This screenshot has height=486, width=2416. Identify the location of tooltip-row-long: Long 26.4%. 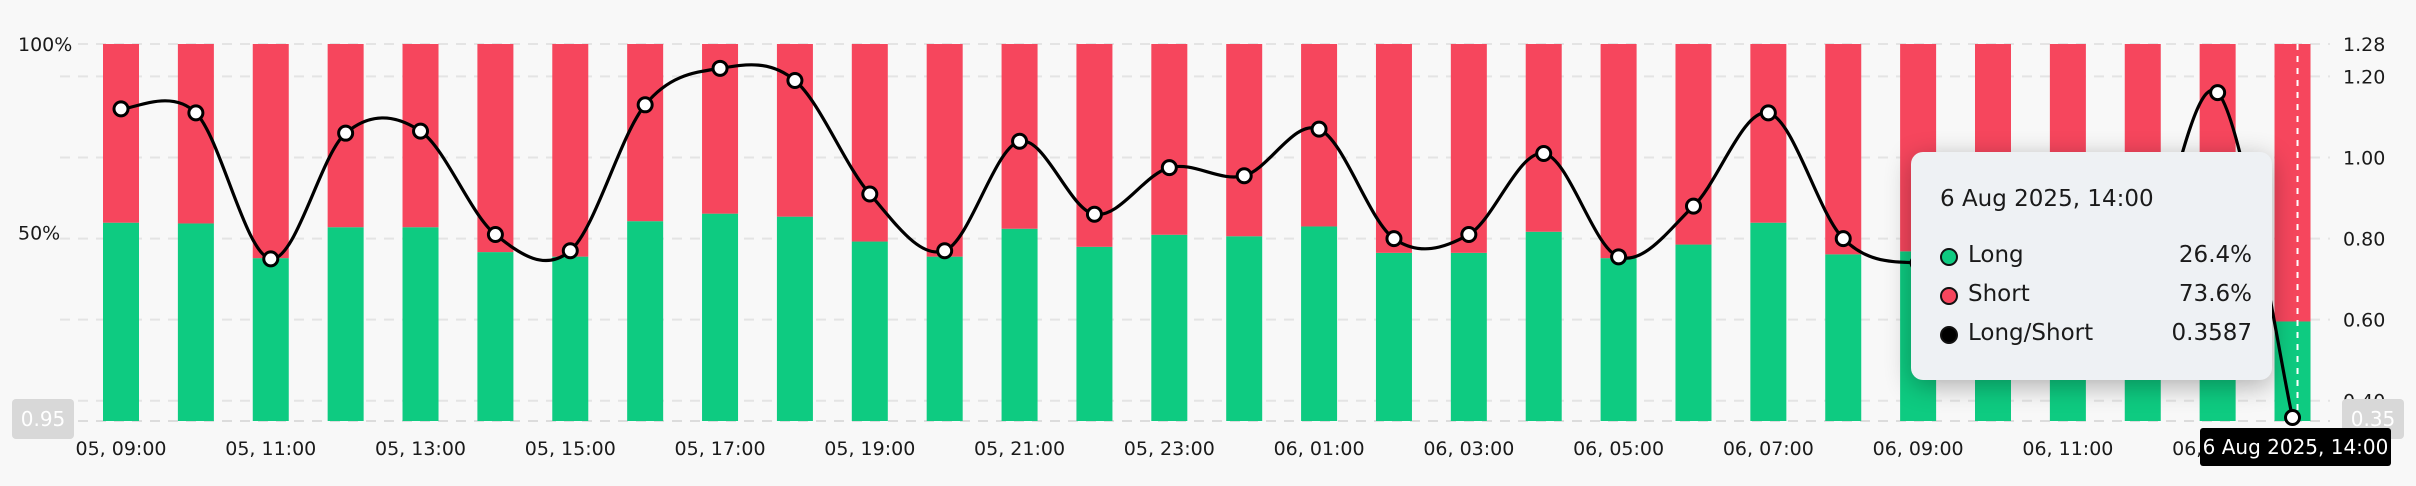
(2096, 257).